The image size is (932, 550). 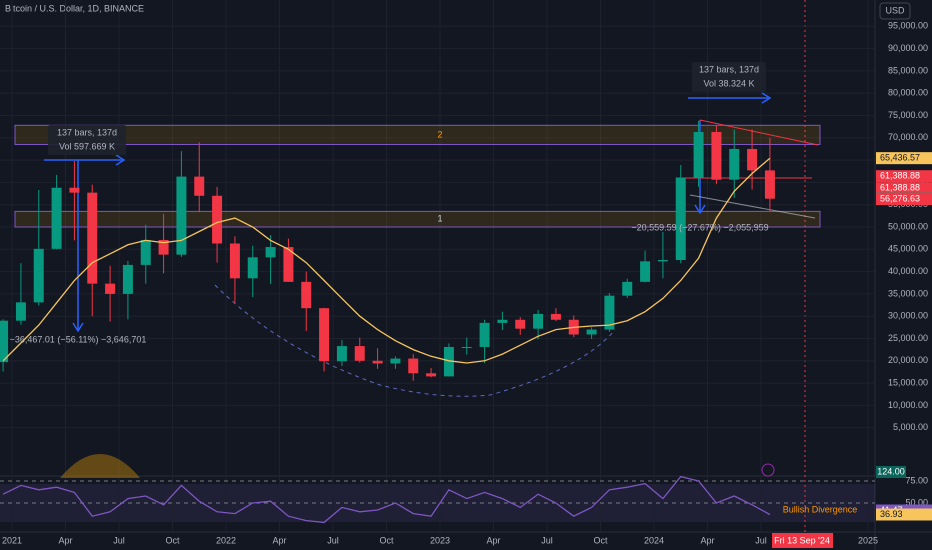 What do you see at coordinates (908, 70) in the screenshot?
I see `y-tick-label: 85,000.00` at bounding box center [908, 70].